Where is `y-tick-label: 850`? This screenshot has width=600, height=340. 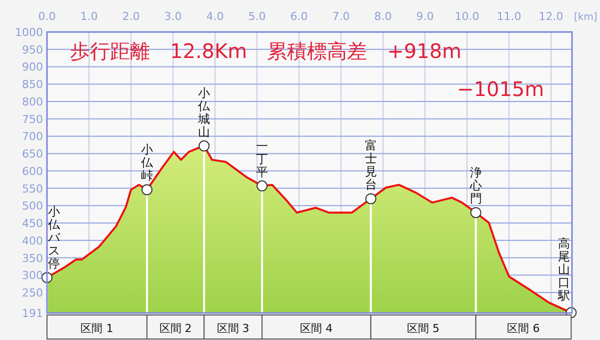 y-tick-label: 850 is located at coordinates (32, 85).